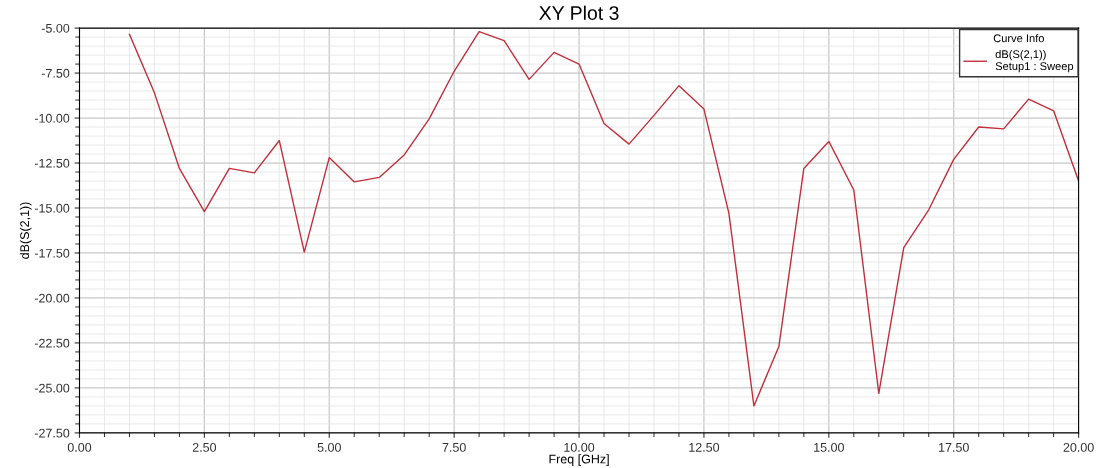 Image resolution: width=1104 pixels, height=468 pixels. I want to click on y-tick-label: -12.50, so click(52, 163).